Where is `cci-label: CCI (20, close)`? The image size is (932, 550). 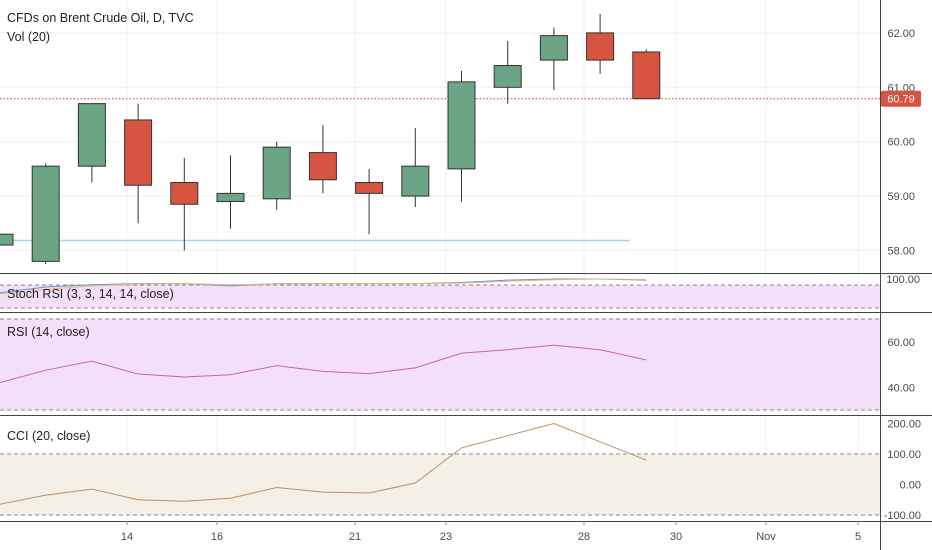
cci-label: CCI (20, close) is located at coordinates (48, 436).